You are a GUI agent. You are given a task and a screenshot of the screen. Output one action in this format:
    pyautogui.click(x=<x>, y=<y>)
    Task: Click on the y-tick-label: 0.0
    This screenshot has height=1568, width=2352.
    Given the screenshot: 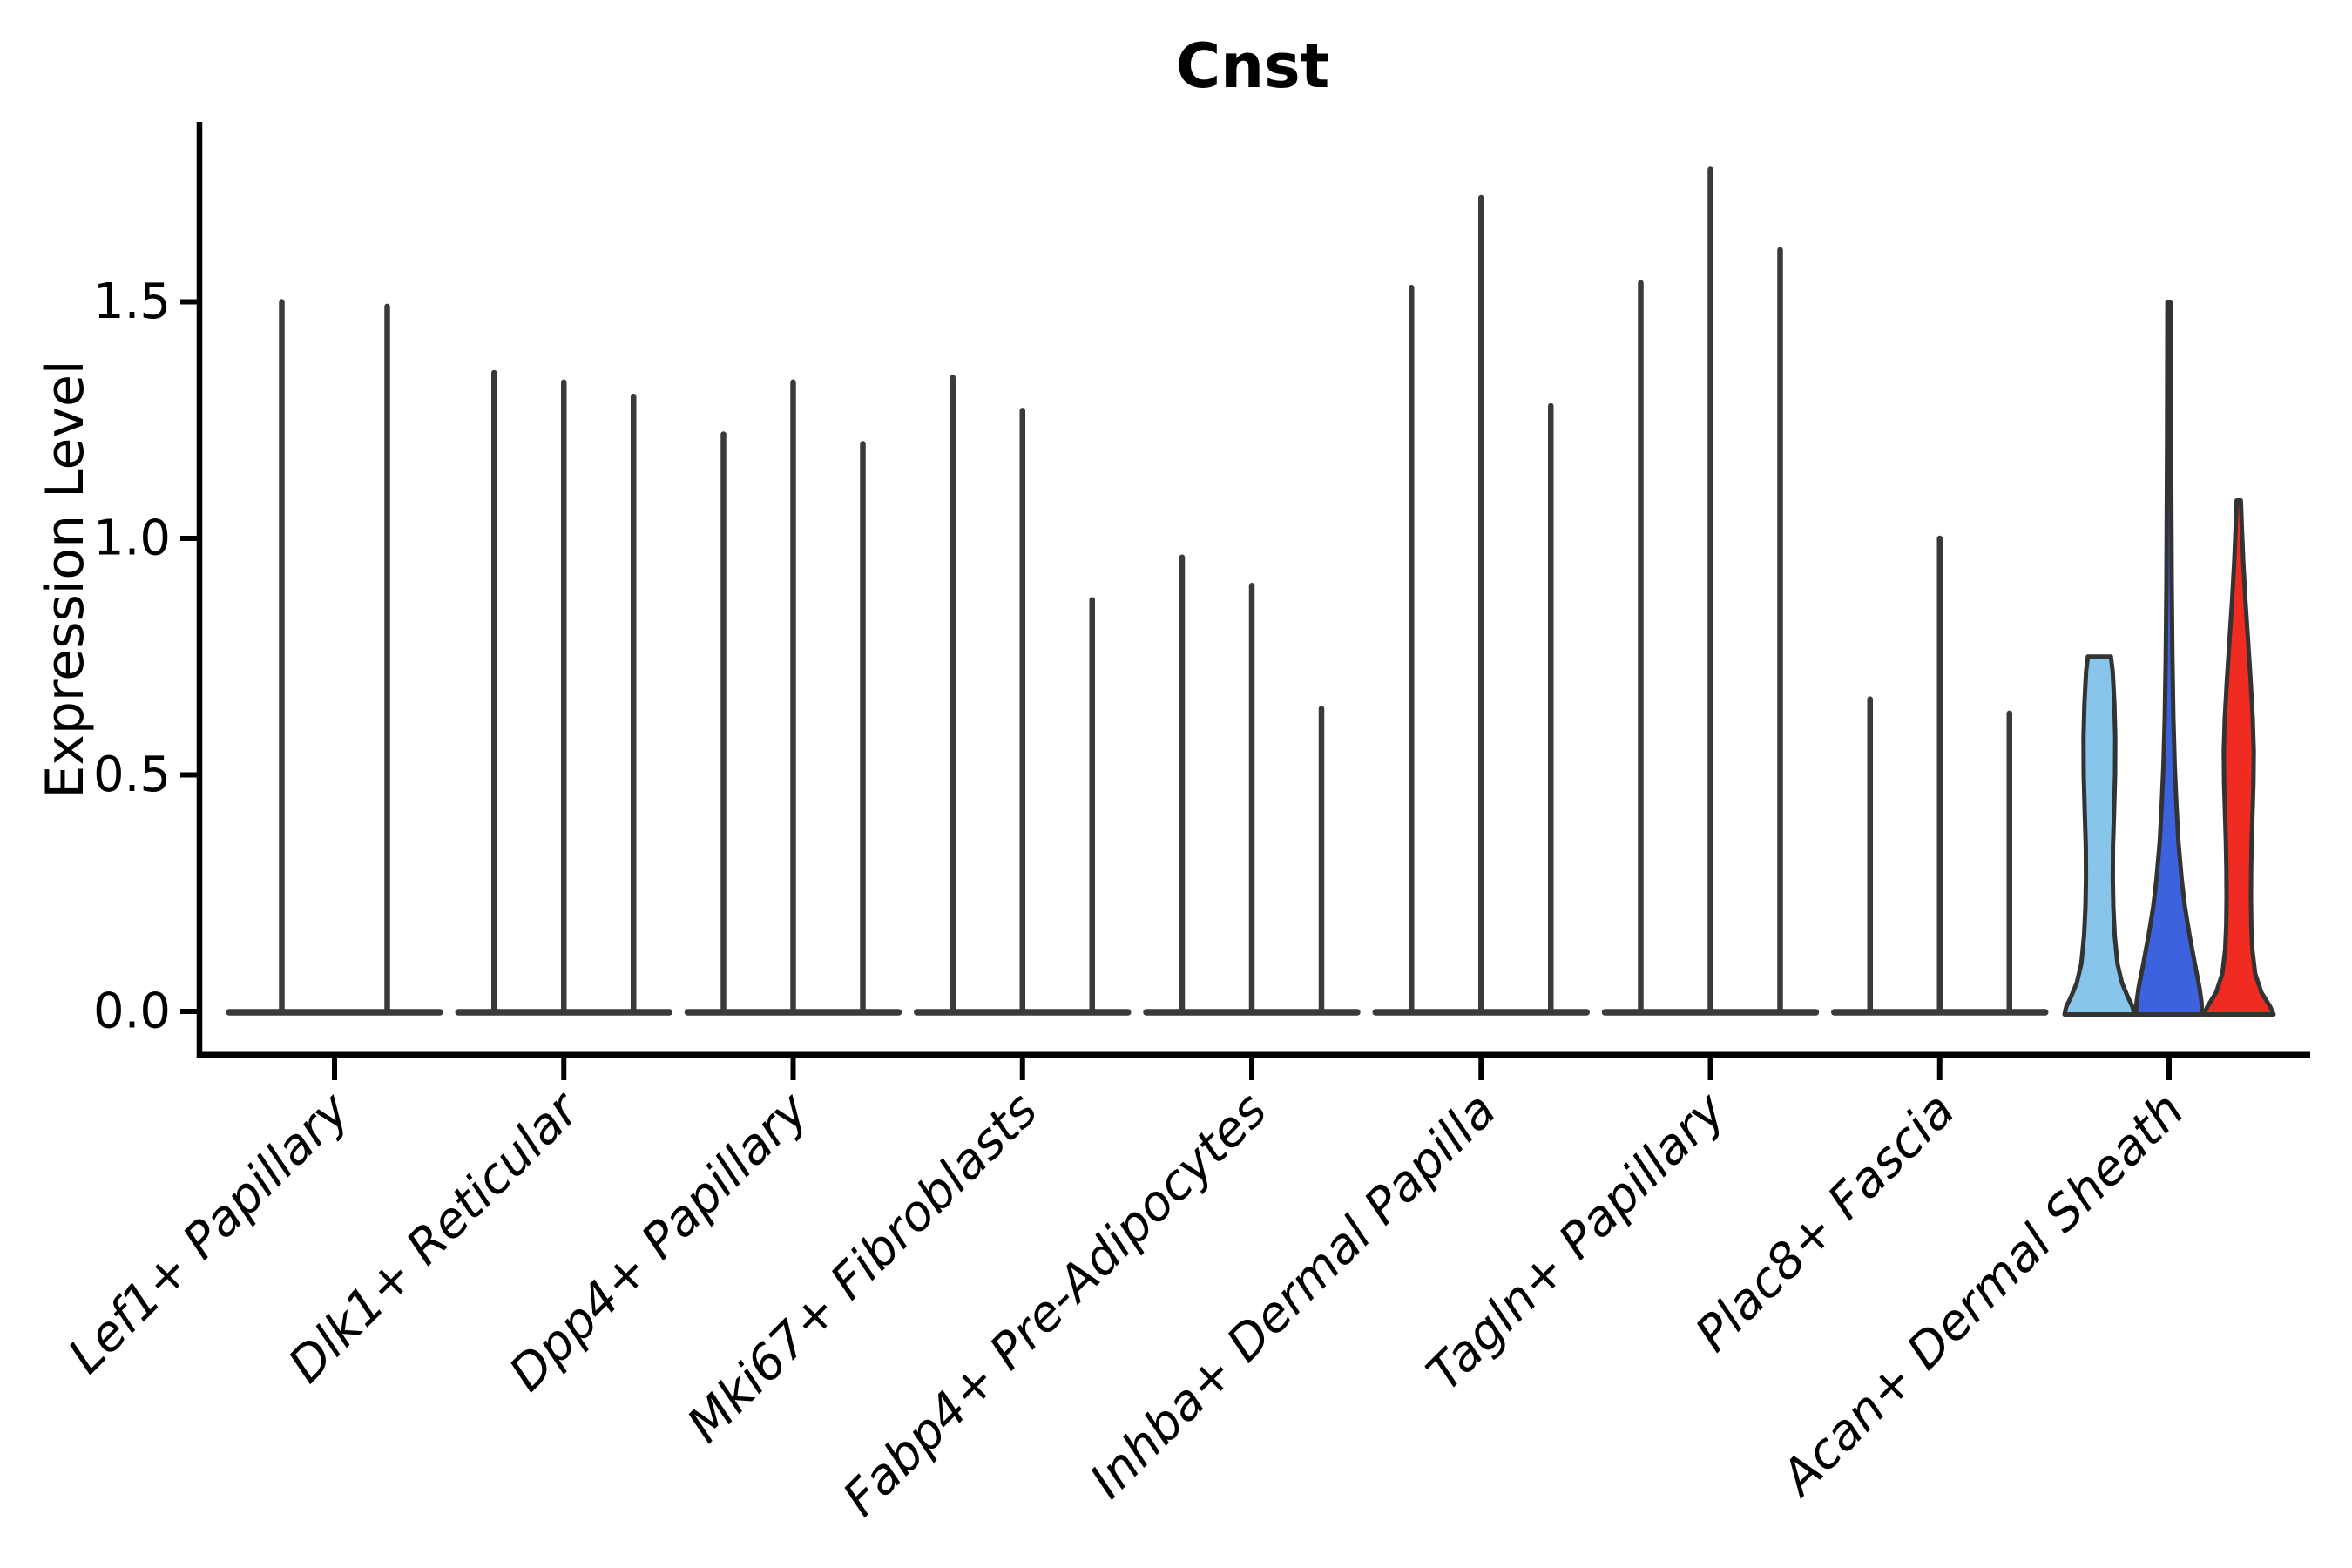 What is the action you would take?
    pyautogui.click(x=132, y=1012)
    